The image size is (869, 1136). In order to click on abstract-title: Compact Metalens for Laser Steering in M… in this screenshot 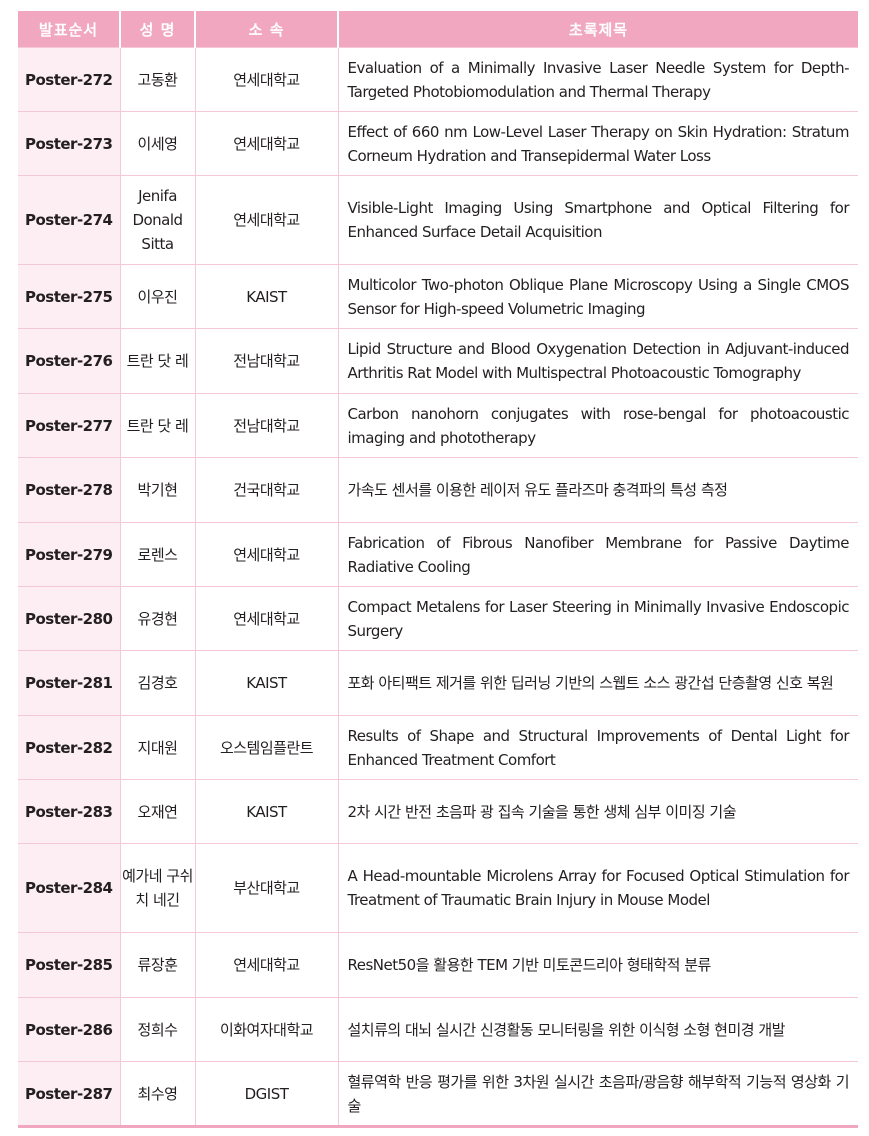, I will do `click(597, 618)`.